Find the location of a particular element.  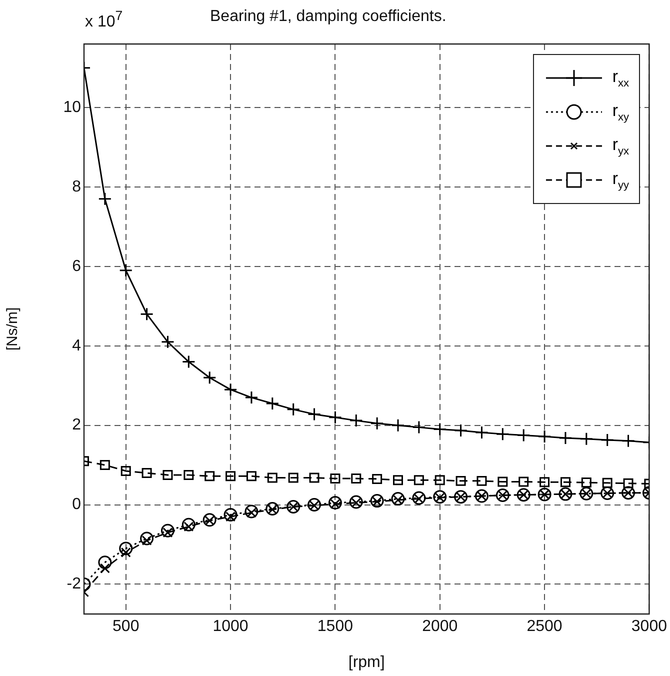

legend-label: r$_{yy}$ is located at coordinates (620, 180).